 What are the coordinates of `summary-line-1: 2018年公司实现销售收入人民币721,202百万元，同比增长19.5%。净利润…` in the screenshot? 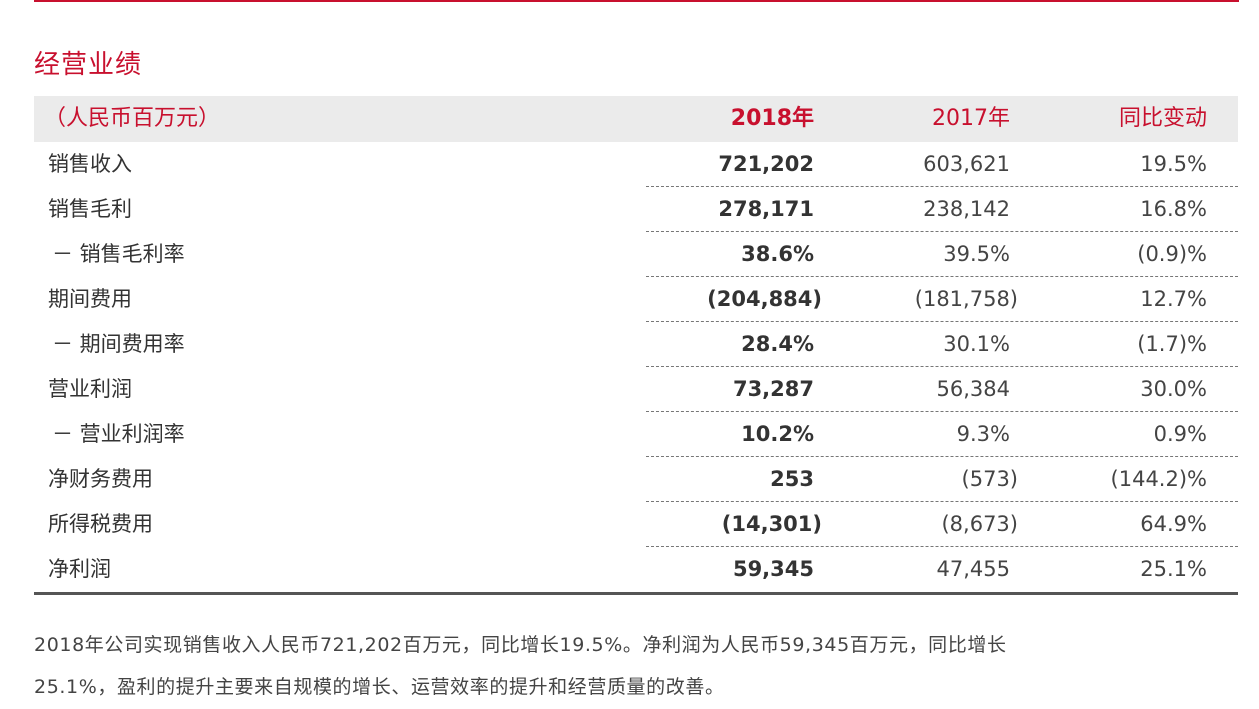 It's located at (520, 645).